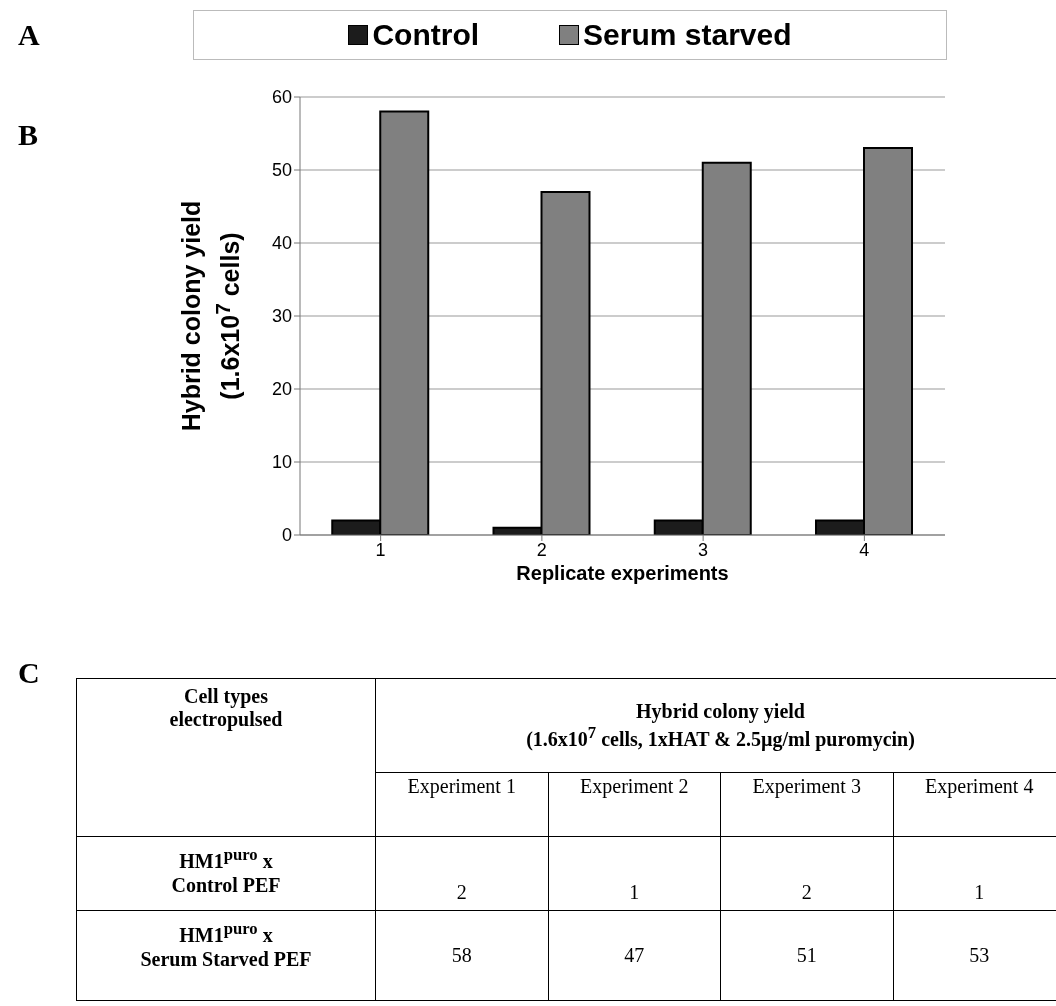 This screenshot has height=1006, width=1056. I want to click on text: Experiment 1, so click(461, 786).